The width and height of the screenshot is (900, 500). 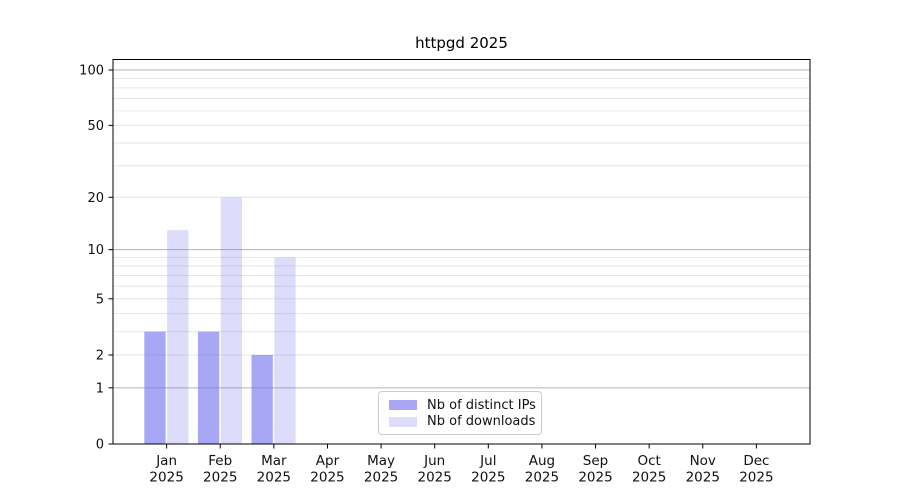 I want to click on xtick-label-jul: Jul 2025, so click(x=488, y=469).